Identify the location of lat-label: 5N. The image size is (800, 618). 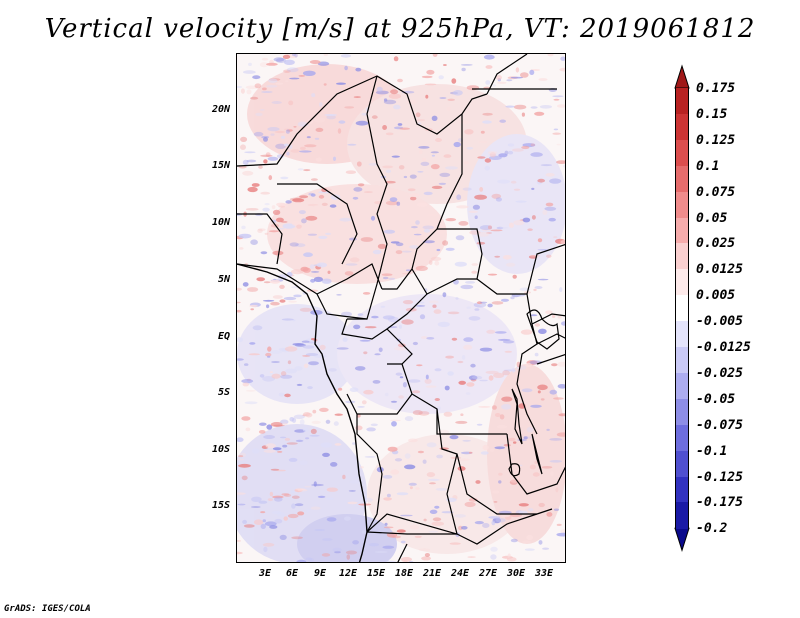
(223, 279).